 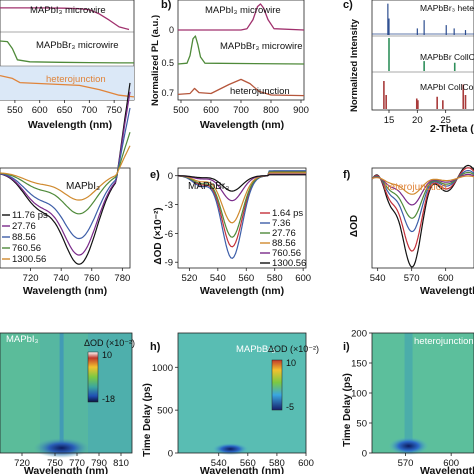 What do you see at coordinates (155, 175) in the screenshot?
I see `panel-e-letter: e)` at bounding box center [155, 175].